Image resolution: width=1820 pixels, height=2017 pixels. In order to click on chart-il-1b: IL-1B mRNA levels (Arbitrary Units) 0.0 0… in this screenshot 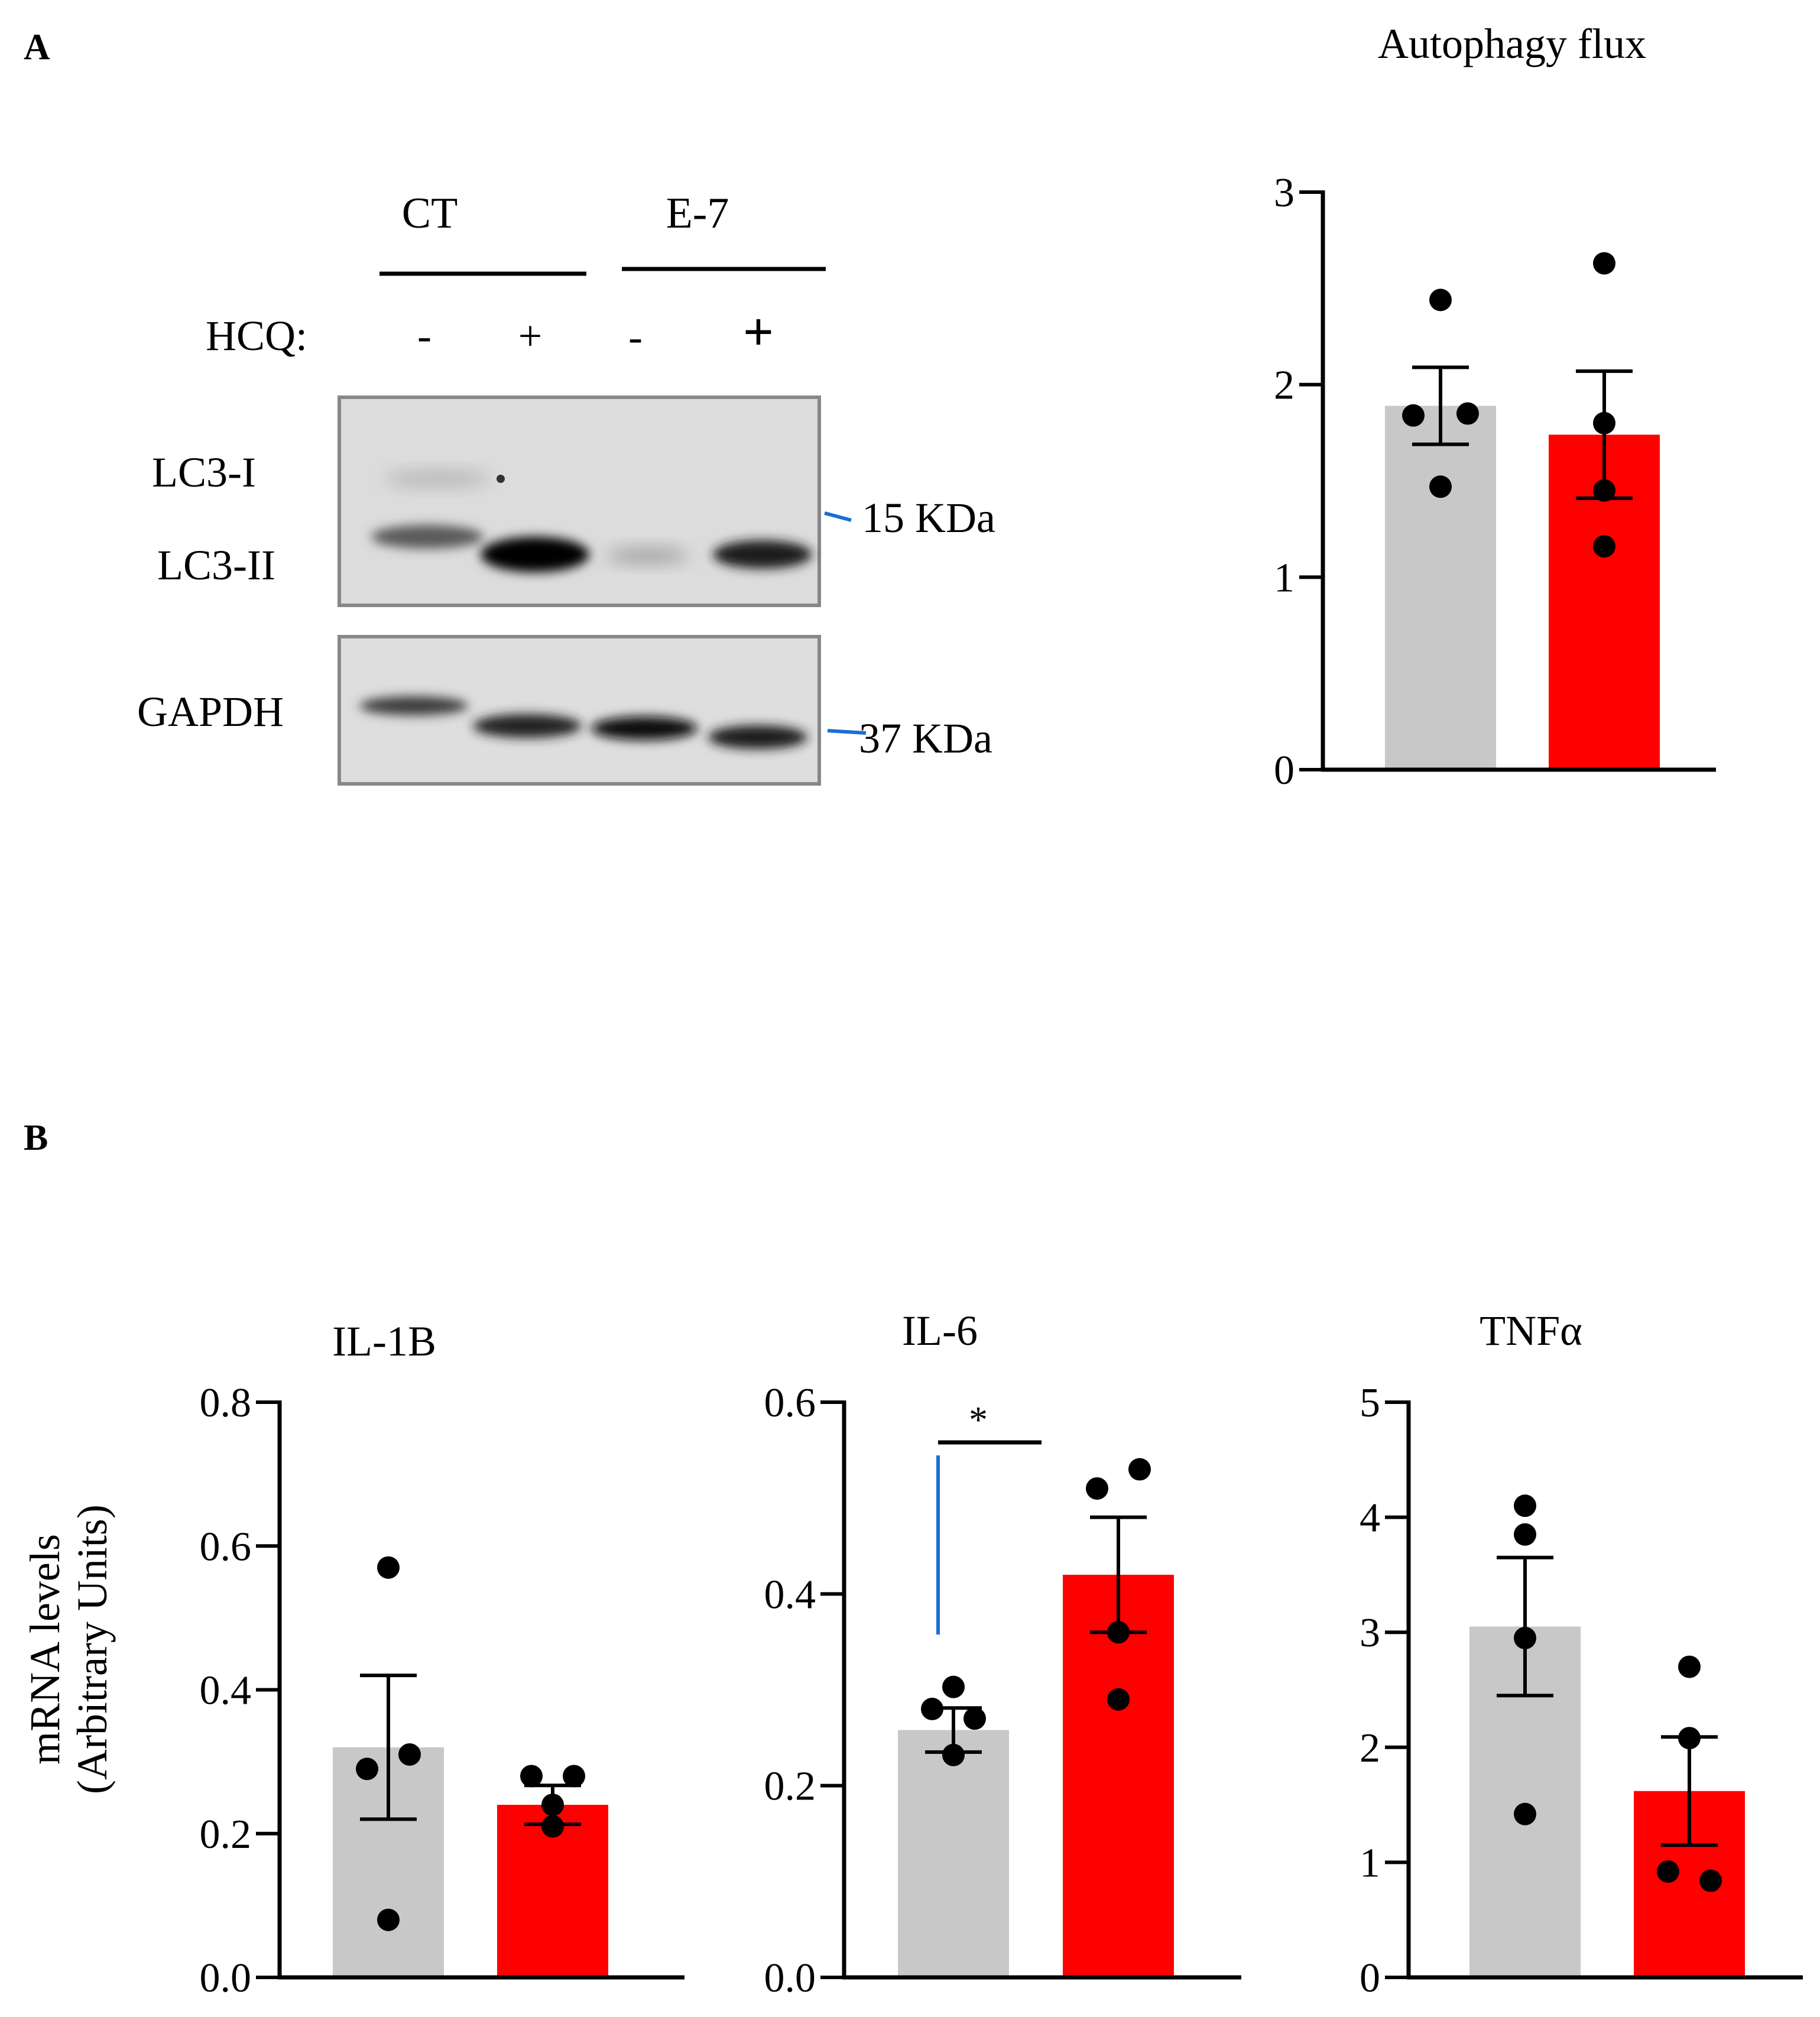, I will do `click(352, 1659)`.